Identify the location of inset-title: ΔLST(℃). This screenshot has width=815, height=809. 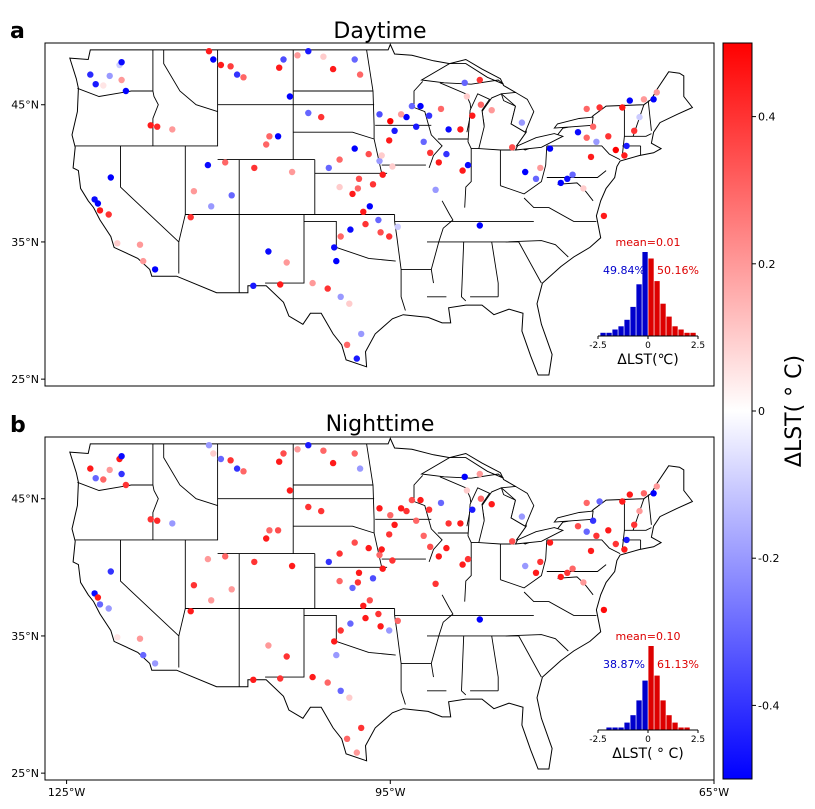
(647, 360).